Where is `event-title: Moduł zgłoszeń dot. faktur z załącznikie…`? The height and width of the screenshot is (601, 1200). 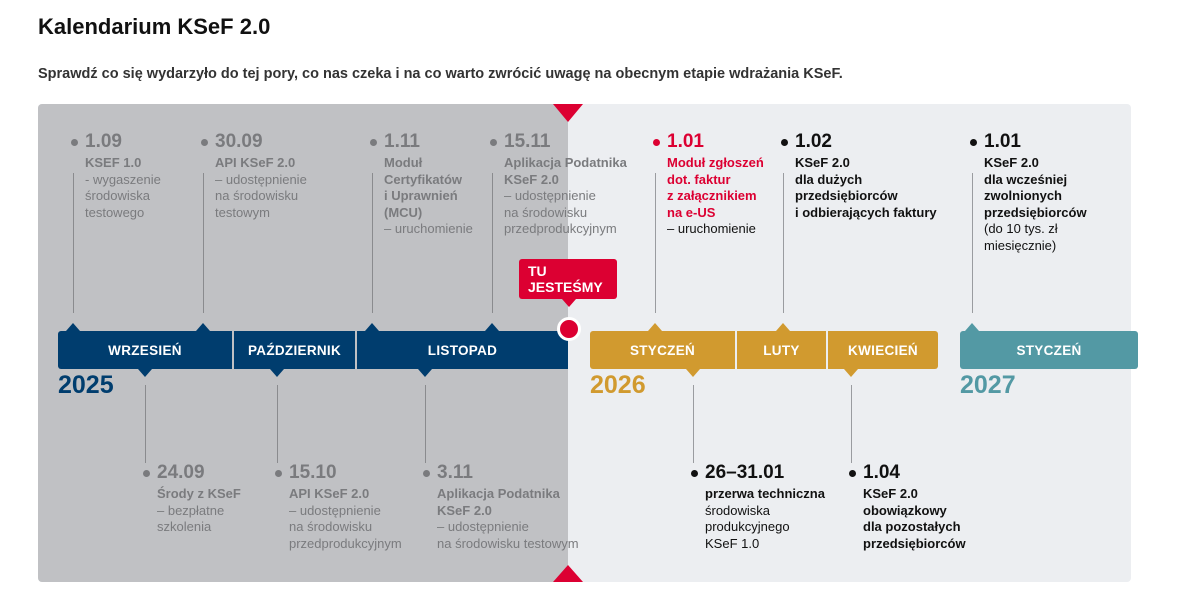 event-title: Moduł zgłoszeń dot. faktur z załącznikie… is located at coordinates (715, 187).